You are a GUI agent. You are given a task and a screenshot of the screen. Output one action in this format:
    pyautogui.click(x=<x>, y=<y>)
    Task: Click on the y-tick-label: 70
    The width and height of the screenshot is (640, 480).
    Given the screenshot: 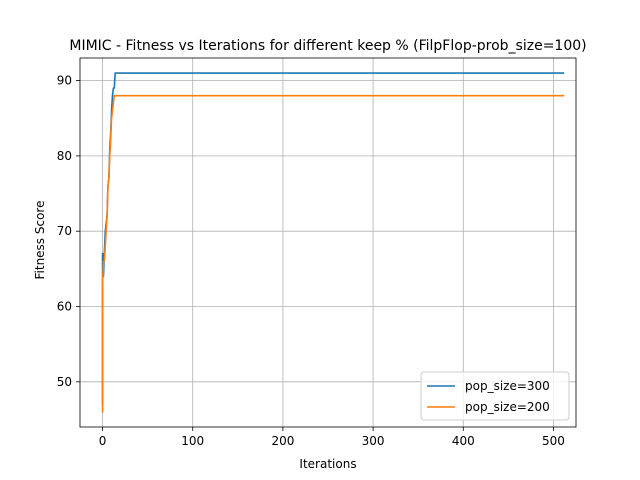 What is the action you would take?
    pyautogui.click(x=64, y=231)
    